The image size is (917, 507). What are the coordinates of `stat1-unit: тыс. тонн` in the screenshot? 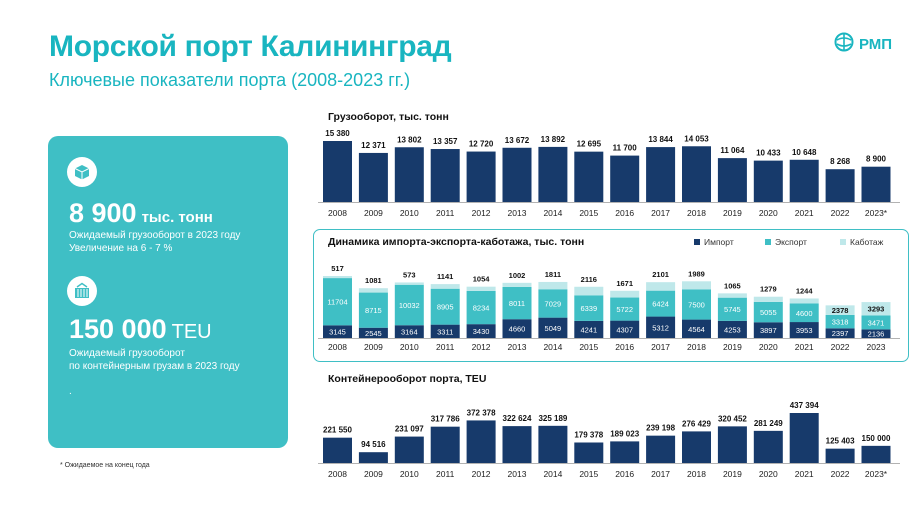 It's located at (177, 217).